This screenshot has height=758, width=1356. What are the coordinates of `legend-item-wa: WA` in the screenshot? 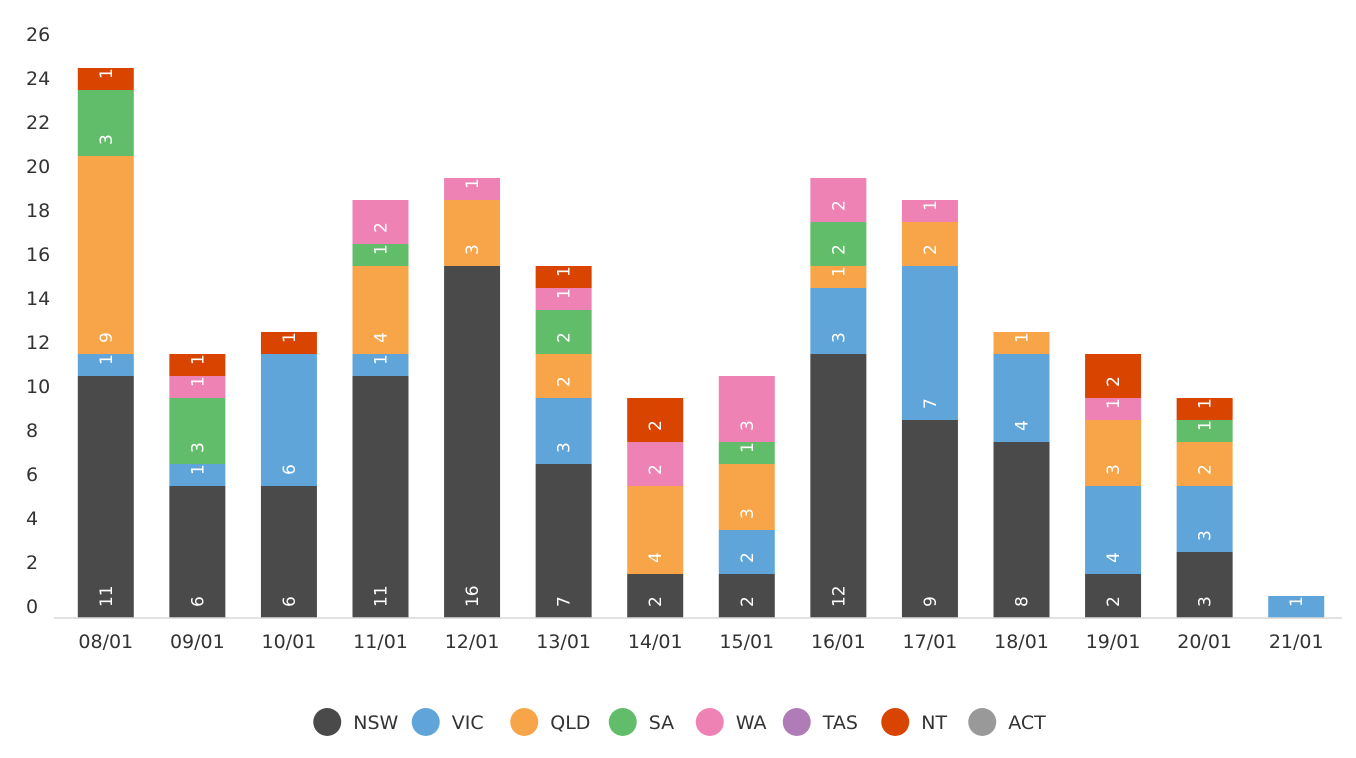 It's located at (731, 722).